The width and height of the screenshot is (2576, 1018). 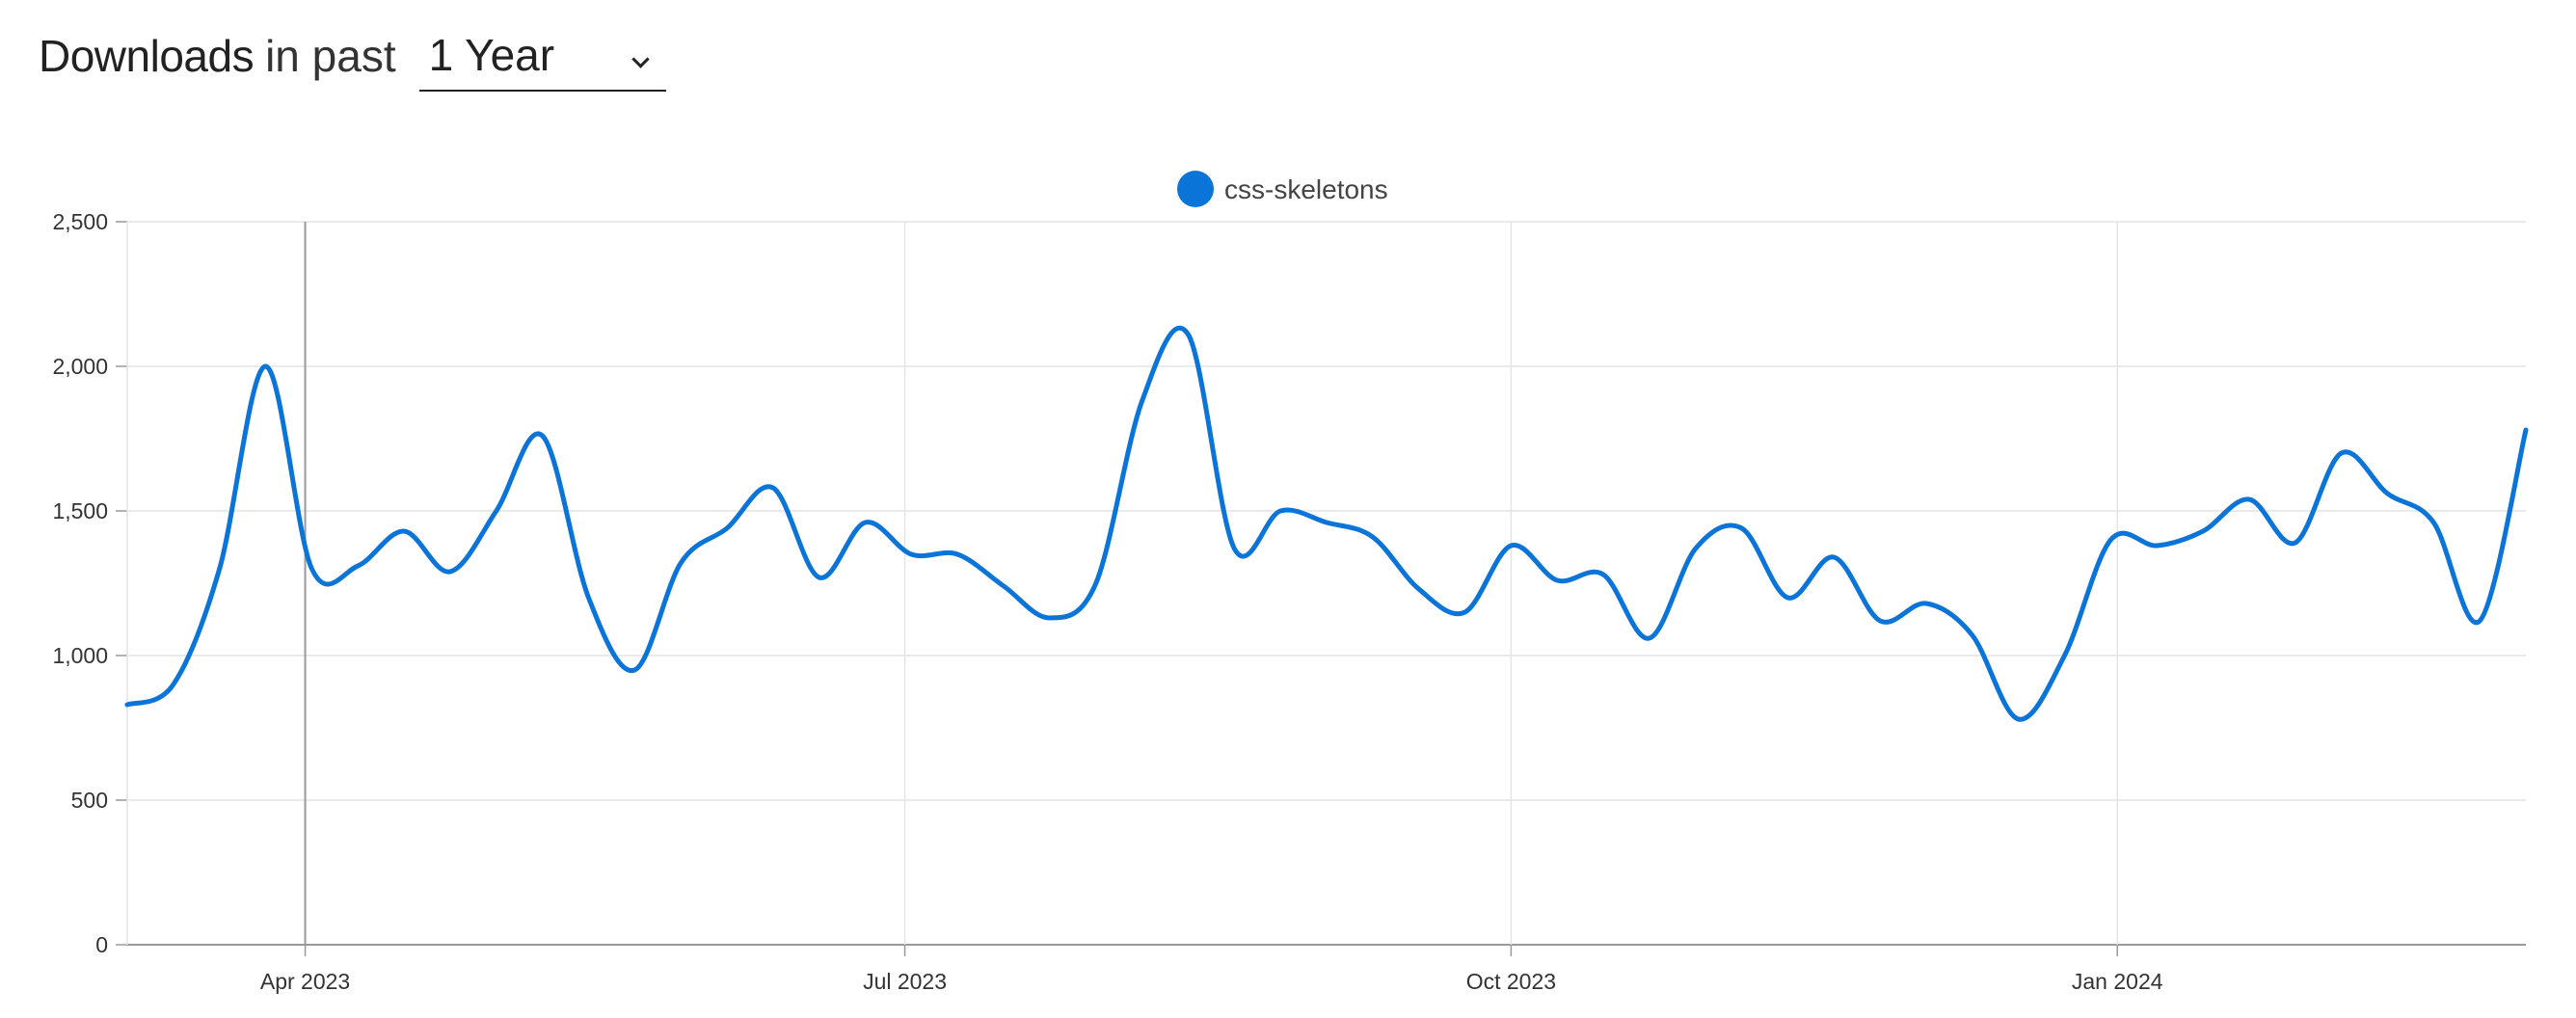 I want to click on title-in-past: in past, so click(x=331, y=56).